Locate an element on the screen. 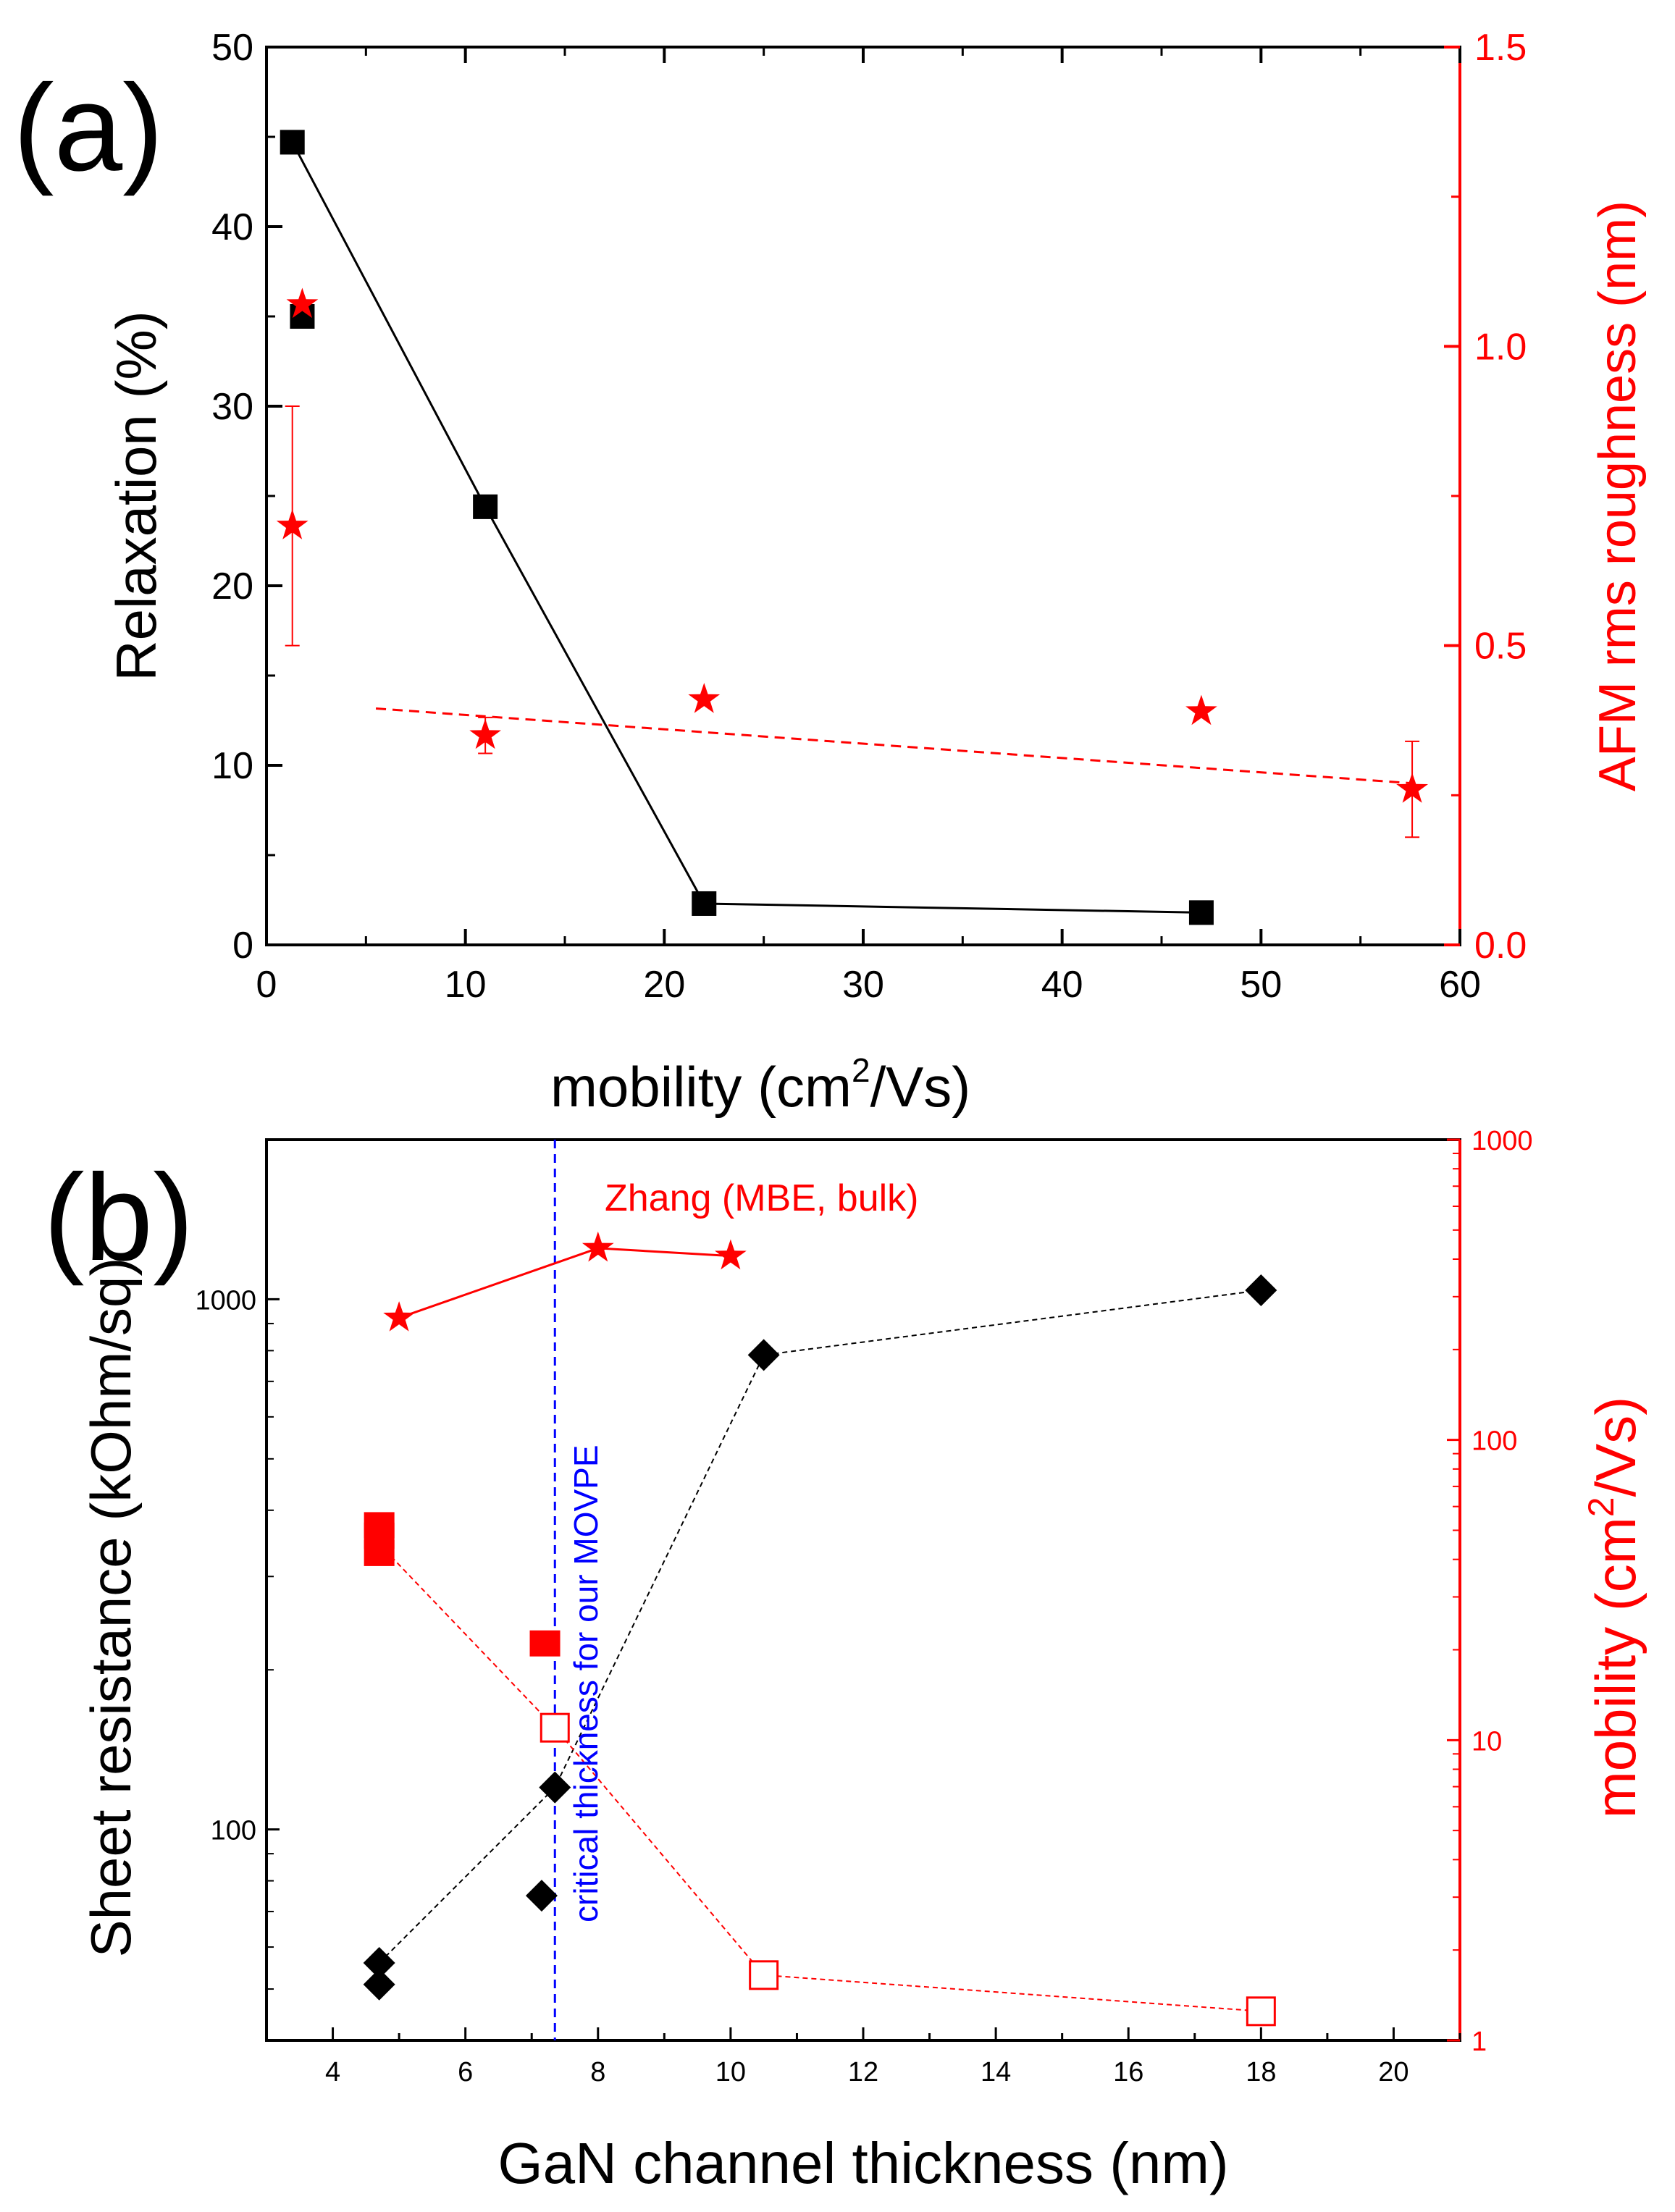  b-x-tick-label: 18 is located at coordinates (1261, 2072).